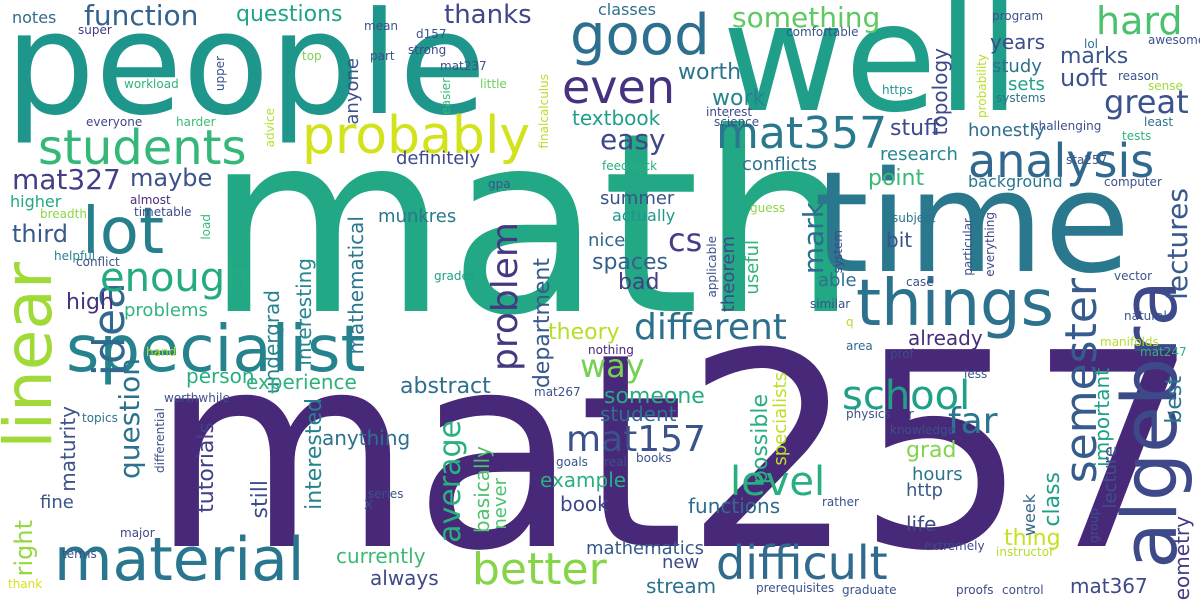 Image resolution: width=1200 pixels, height=600 pixels. What do you see at coordinates (352, 91) in the screenshot?
I see `word-anyone: anyone` at bounding box center [352, 91].